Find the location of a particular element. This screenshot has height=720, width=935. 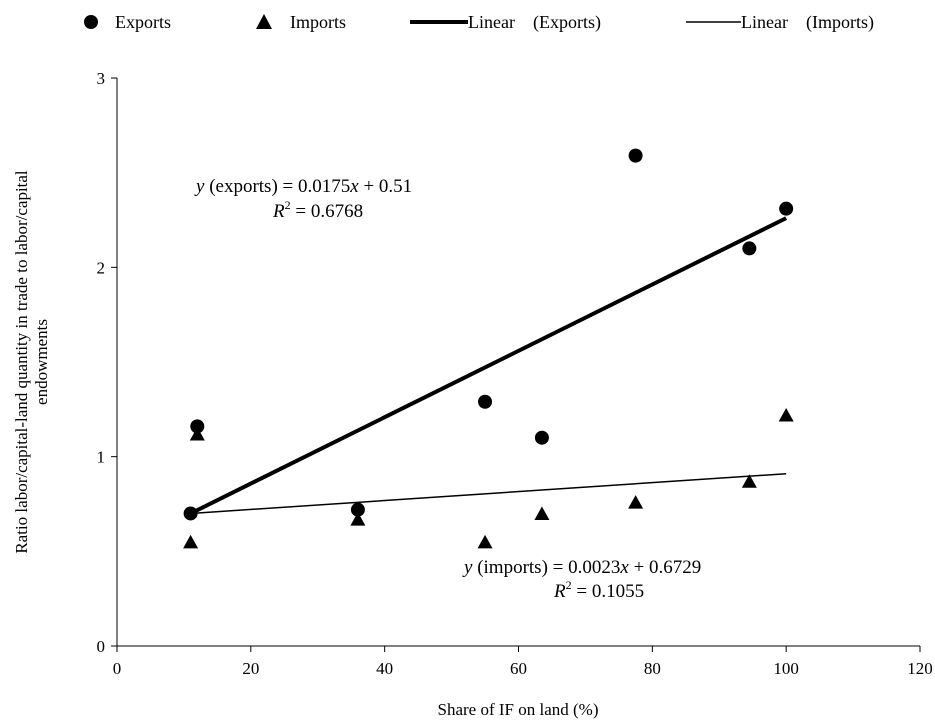

x-tick-label: 40 is located at coordinates (384, 668).